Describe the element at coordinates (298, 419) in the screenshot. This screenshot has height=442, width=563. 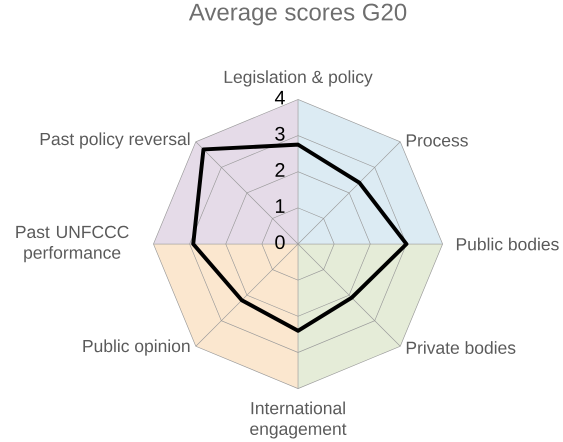
I see `spoke-label: International engagement` at that location.